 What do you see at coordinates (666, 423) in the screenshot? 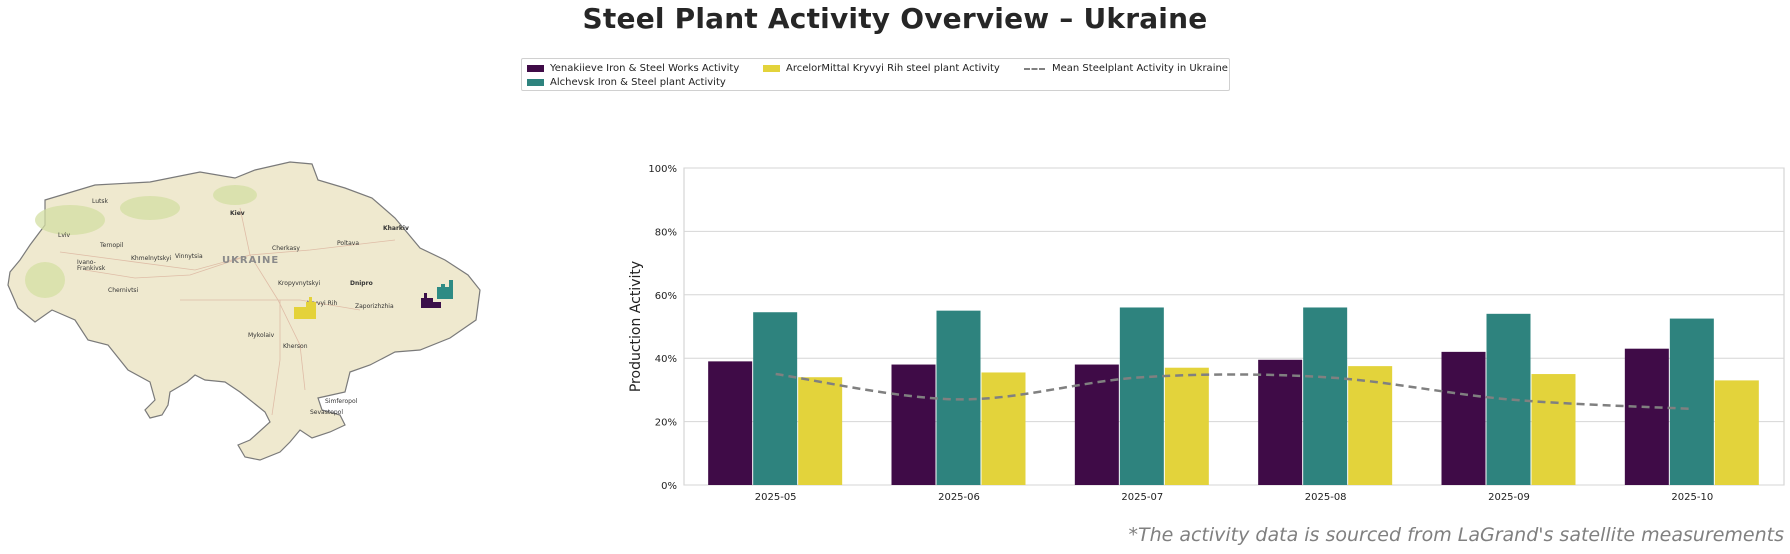
I see `y-tick-label: 20%` at bounding box center [666, 423].